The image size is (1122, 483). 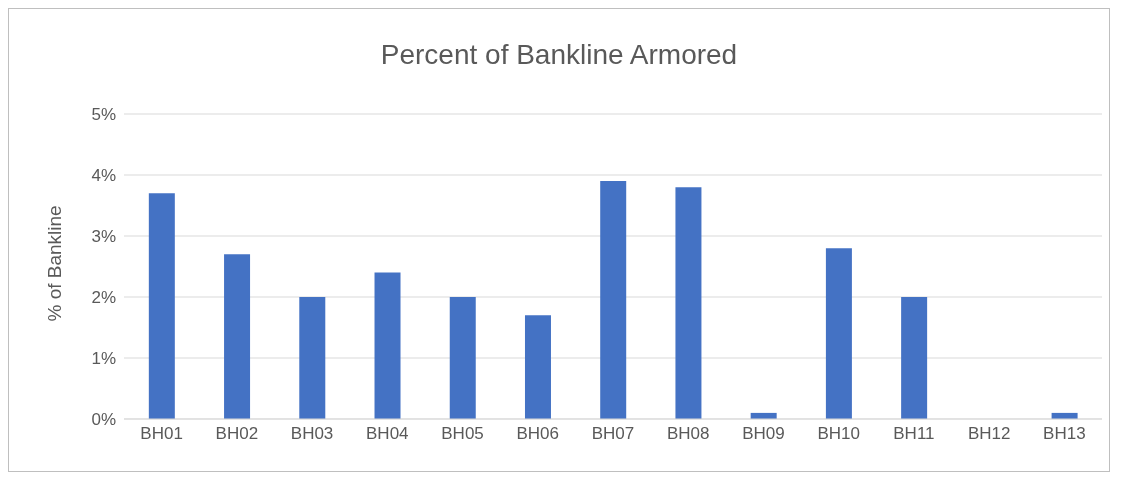 I want to click on x-tick-label: BH10, so click(x=838, y=434).